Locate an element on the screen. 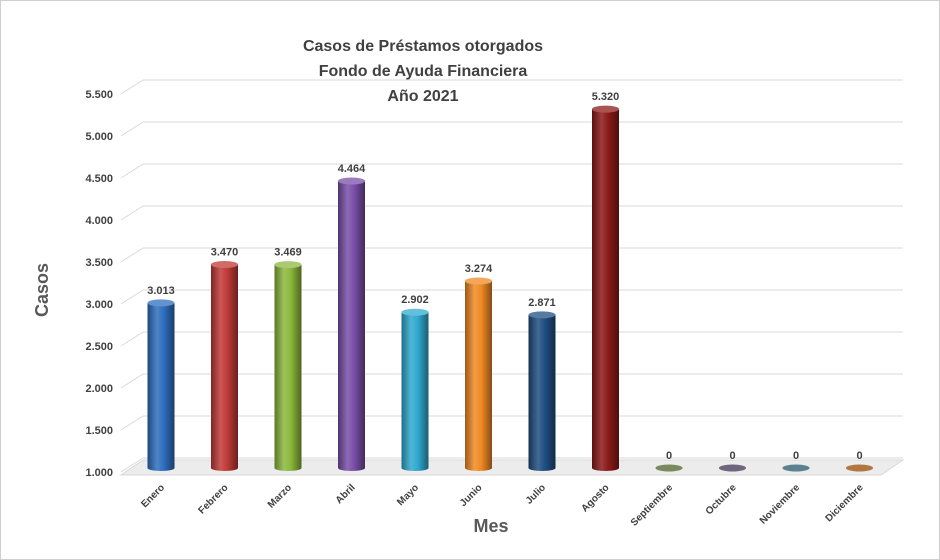 The image size is (940, 560). floor-plane is located at coordinates (512, 467).